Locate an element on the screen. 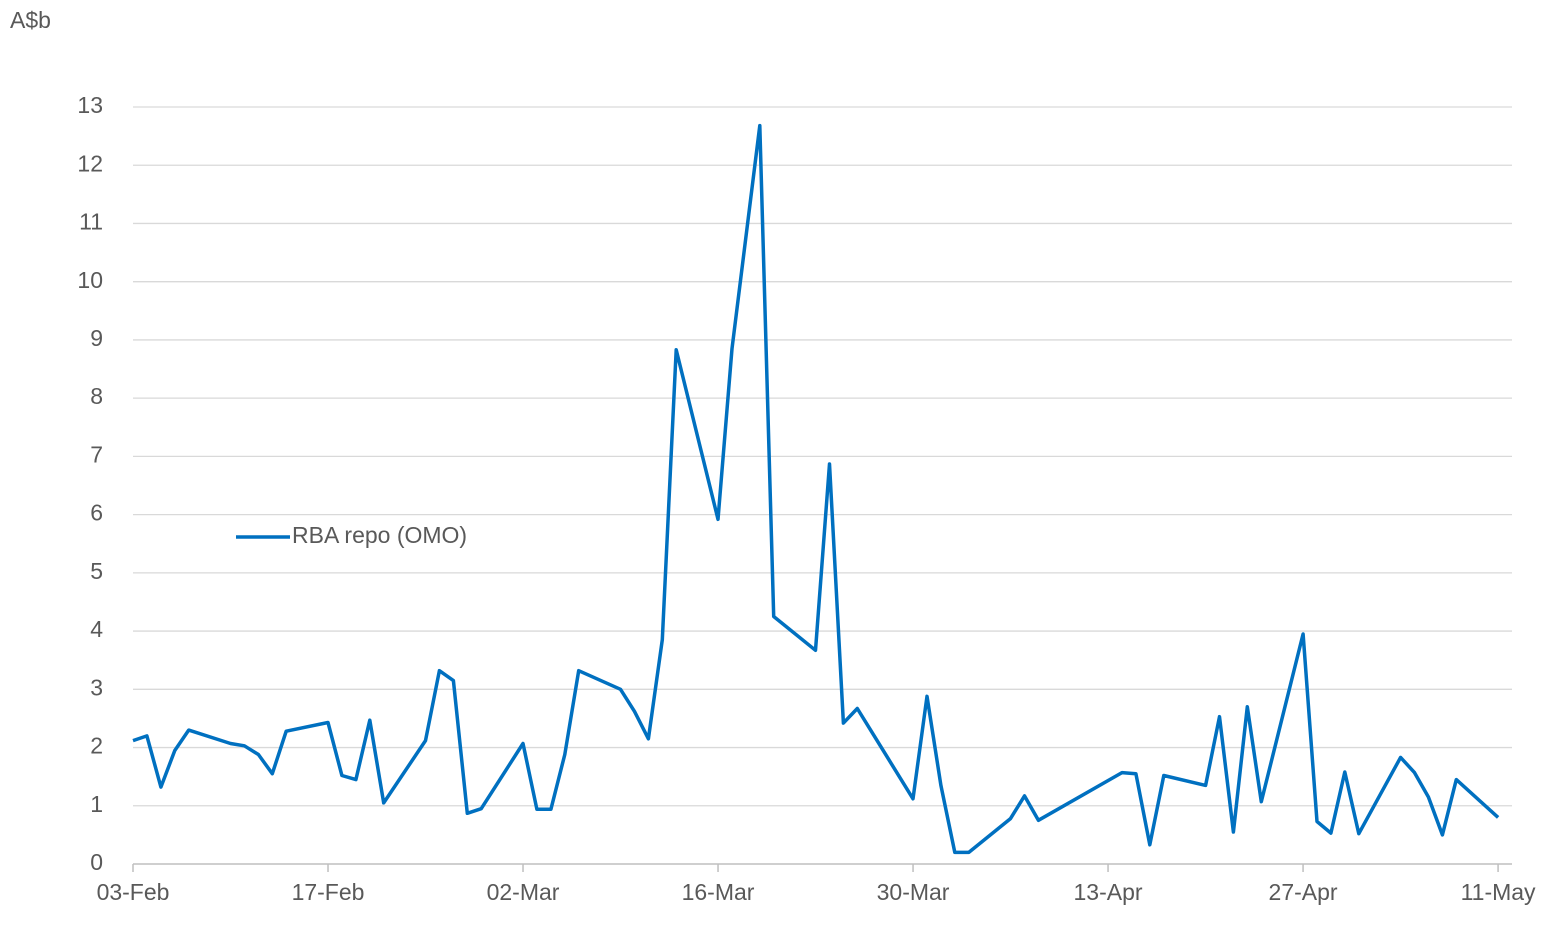  y-tick-label: 11 is located at coordinates (91, 222).